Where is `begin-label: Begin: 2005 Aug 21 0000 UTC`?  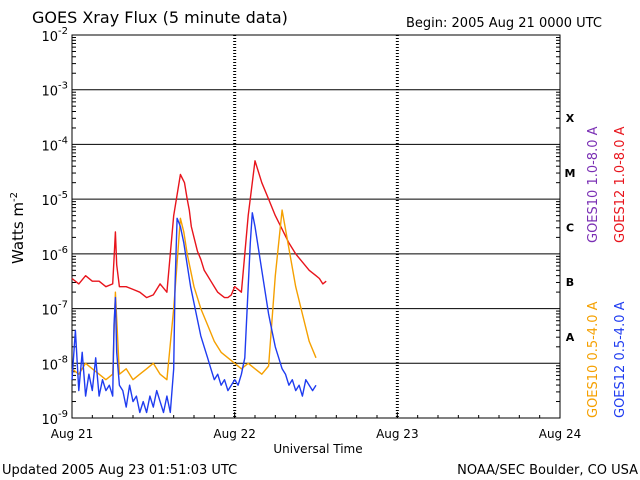
begin-label: Begin: 2005 Aug 21 0000 UTC is located at coordinates (504, 23).